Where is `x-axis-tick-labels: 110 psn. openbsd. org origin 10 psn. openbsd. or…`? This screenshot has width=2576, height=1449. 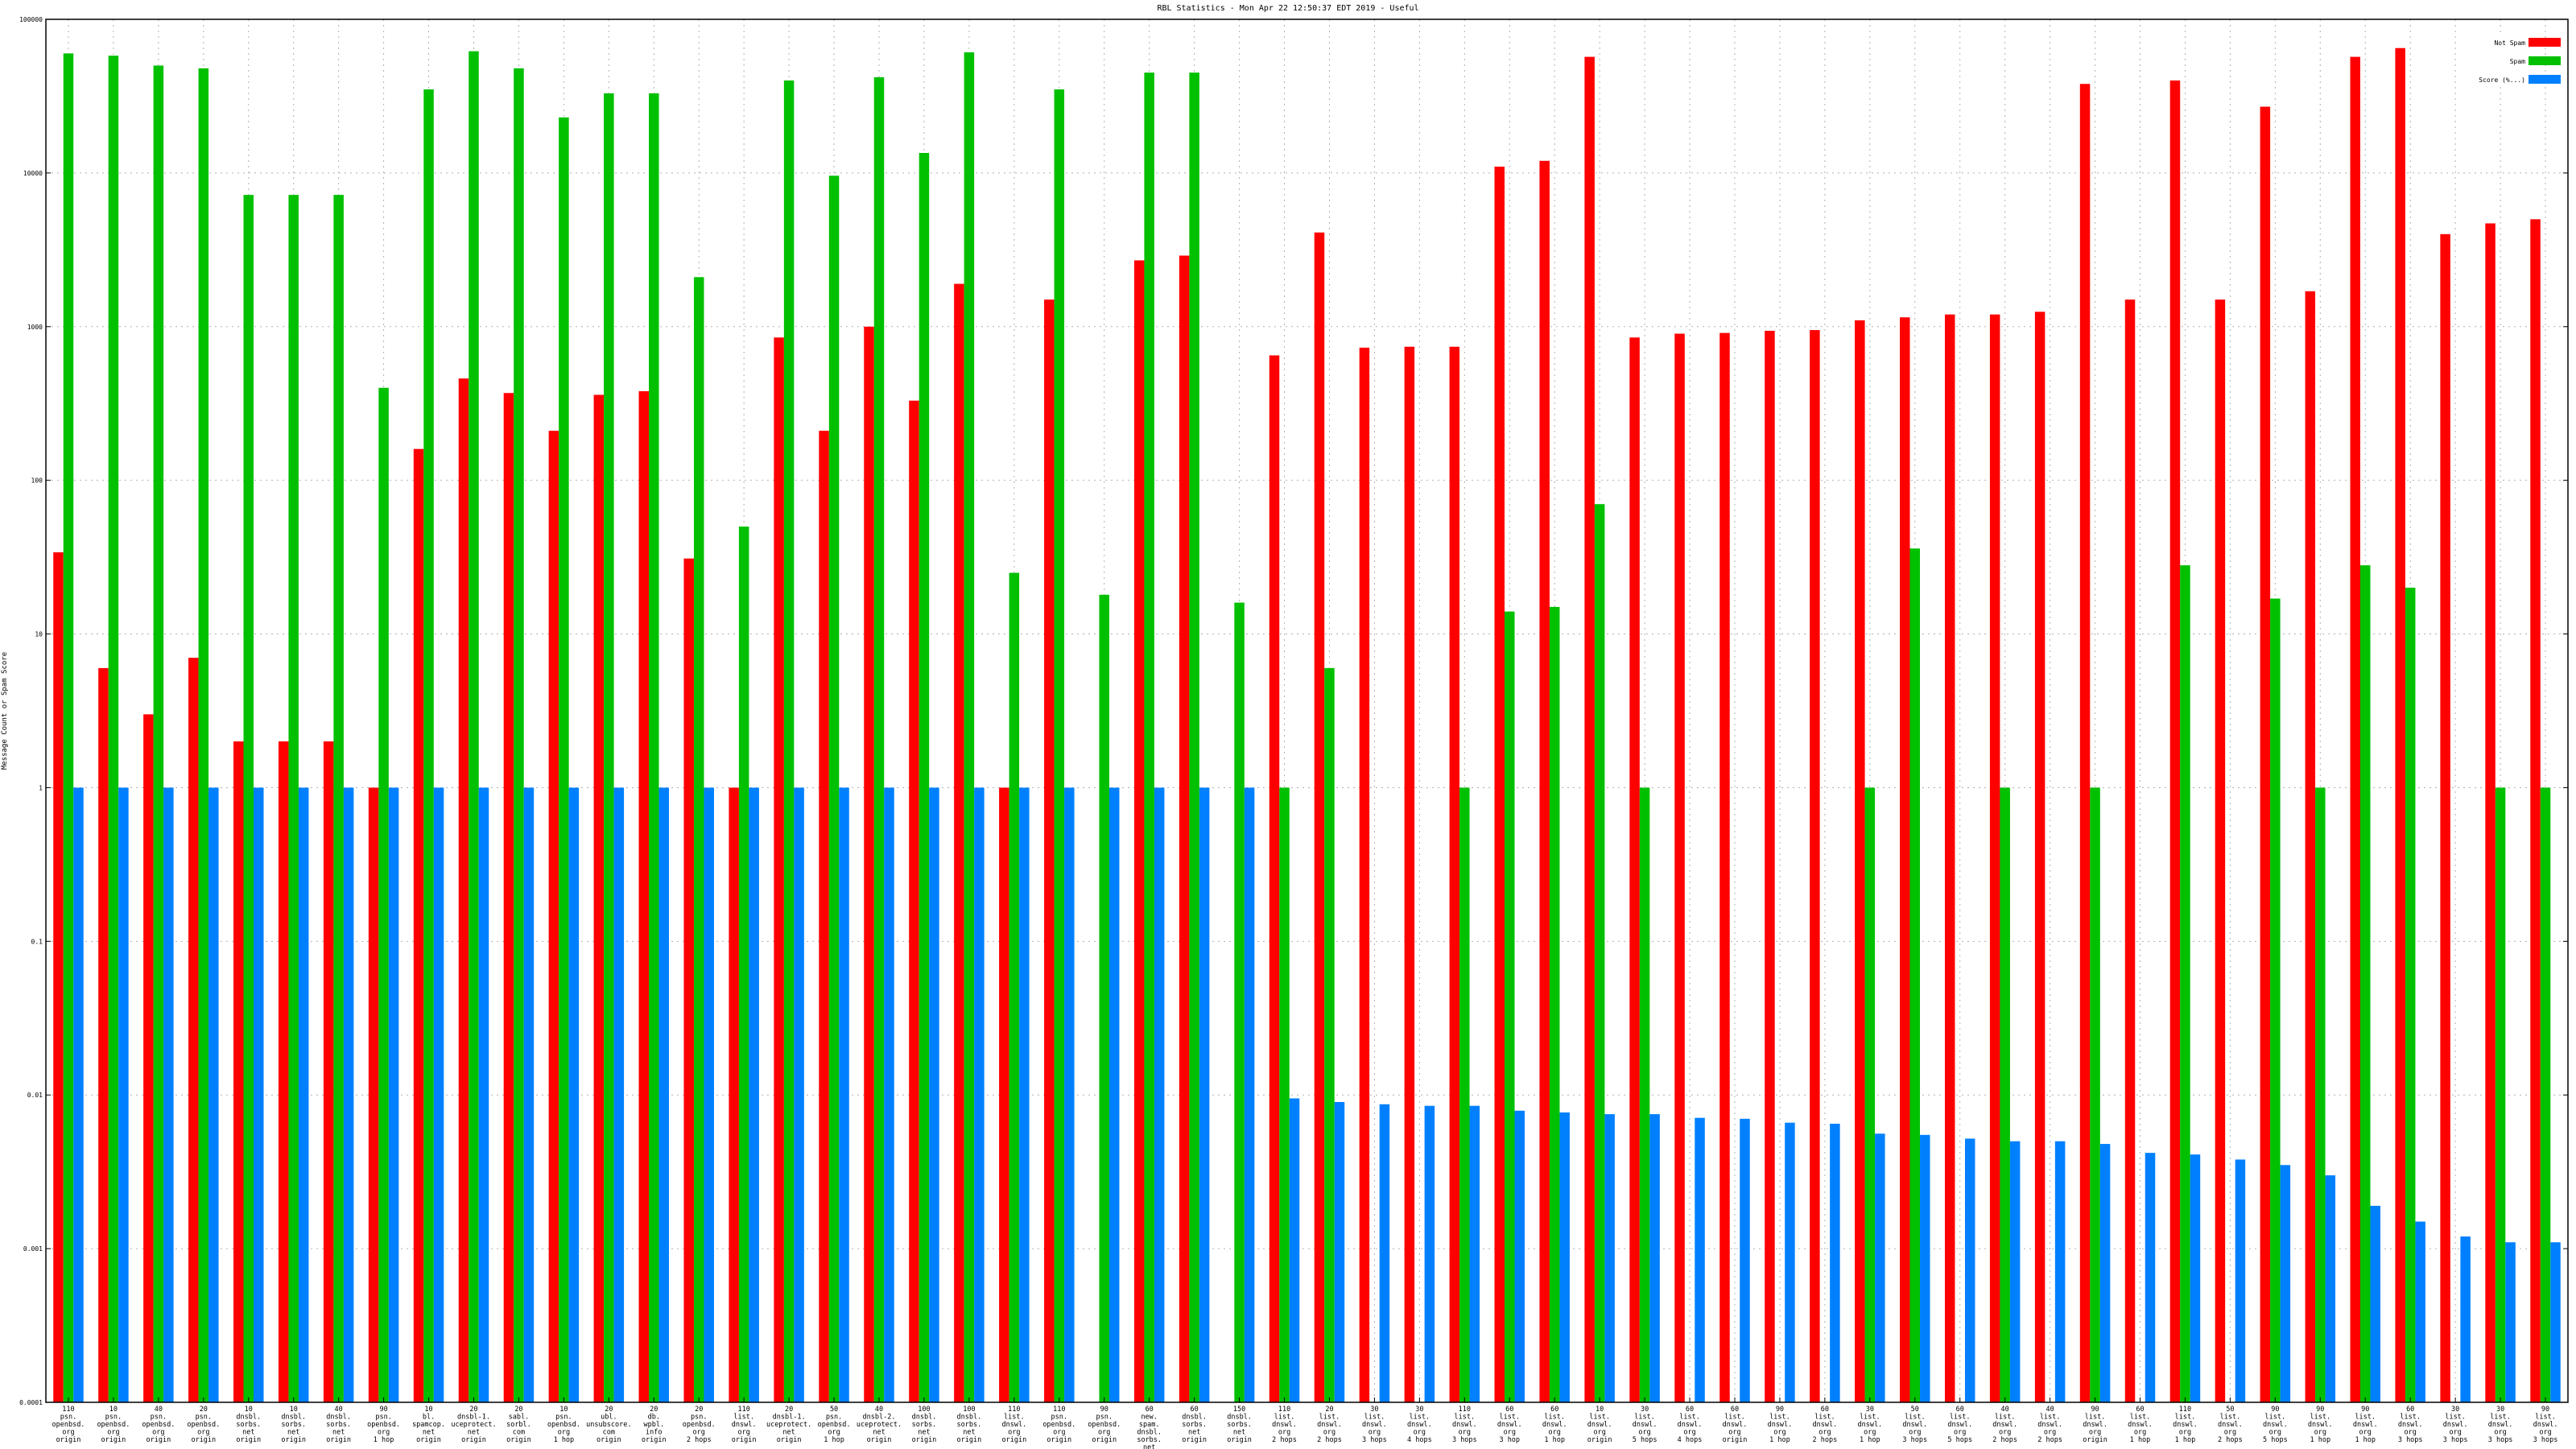
x-axis-tick-labels: 110 psn. openbsd. org origin 10 psn. openbsd. or… is located at coordinates (1304, 1423).